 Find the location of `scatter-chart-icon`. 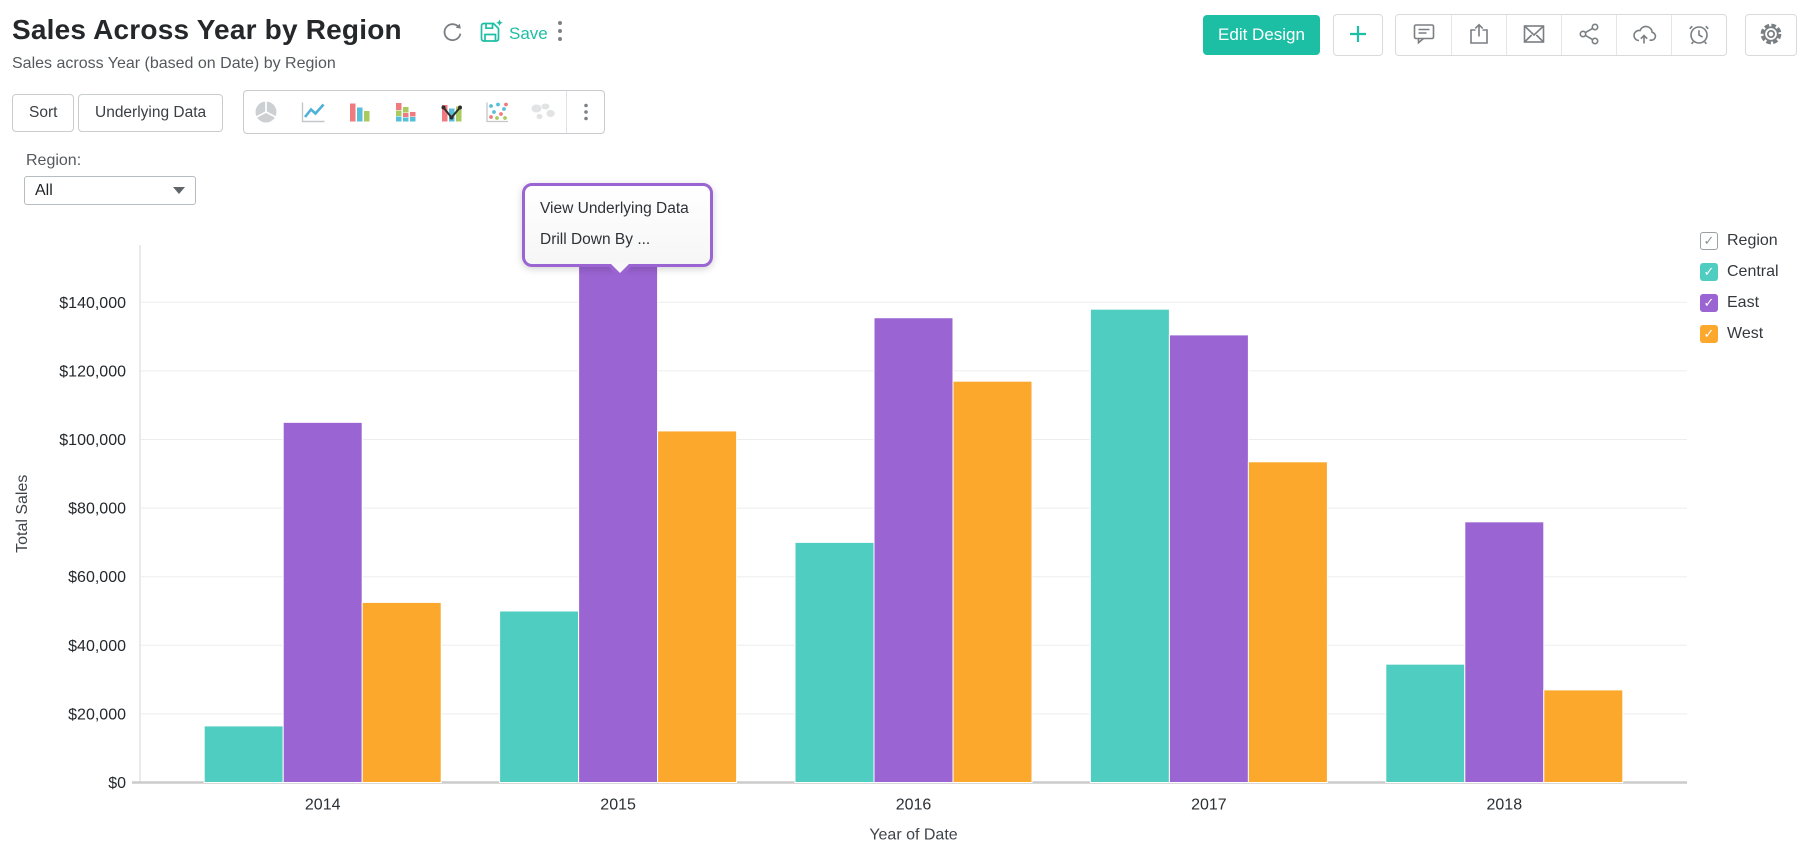

scatter-chart-icon is located at coordinates (497, 112).